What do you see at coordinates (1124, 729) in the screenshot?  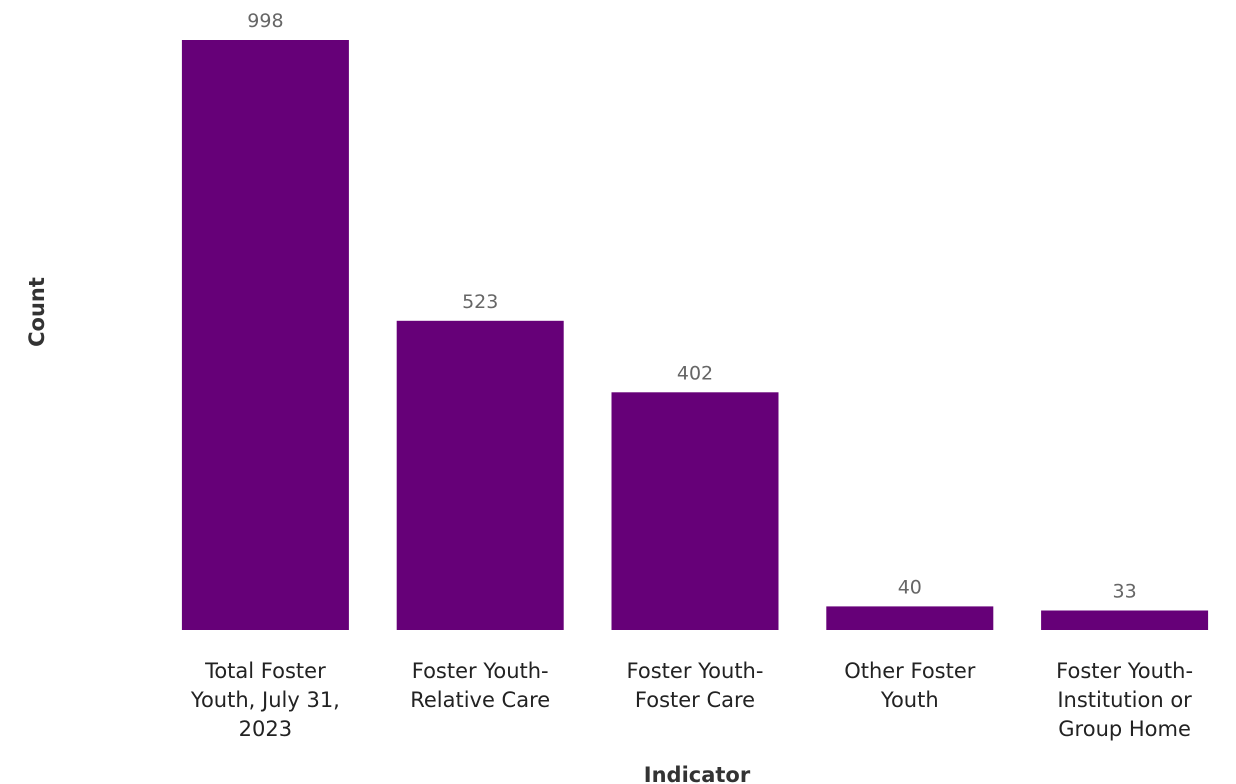 I see `x-tick-label-line: Group Home` at bounding box center [1124, 729].